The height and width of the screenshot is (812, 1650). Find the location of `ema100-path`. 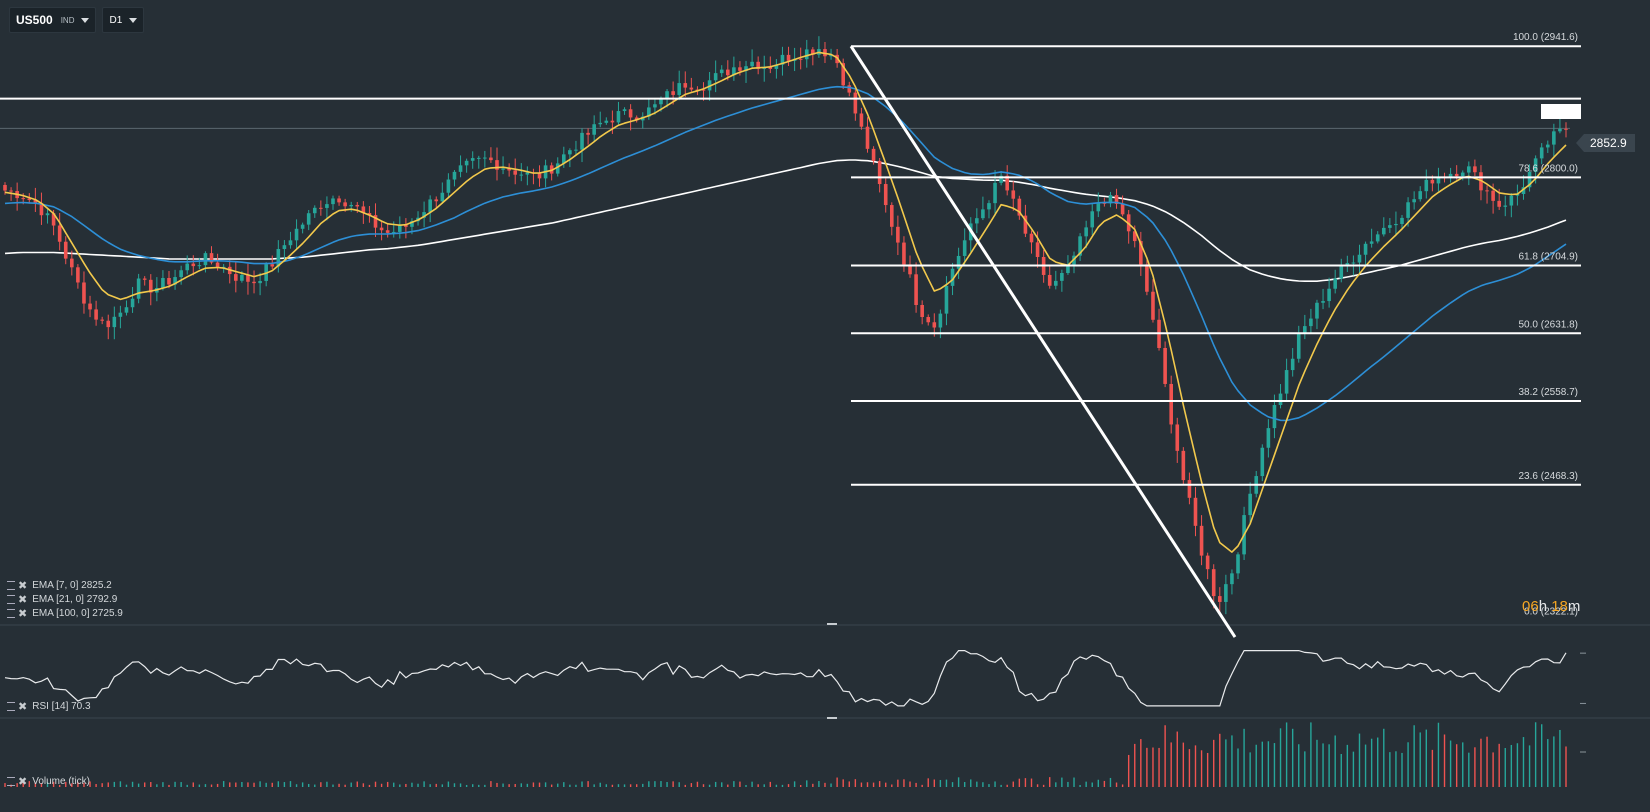

ema100-path is located at coordinates (785, 221).